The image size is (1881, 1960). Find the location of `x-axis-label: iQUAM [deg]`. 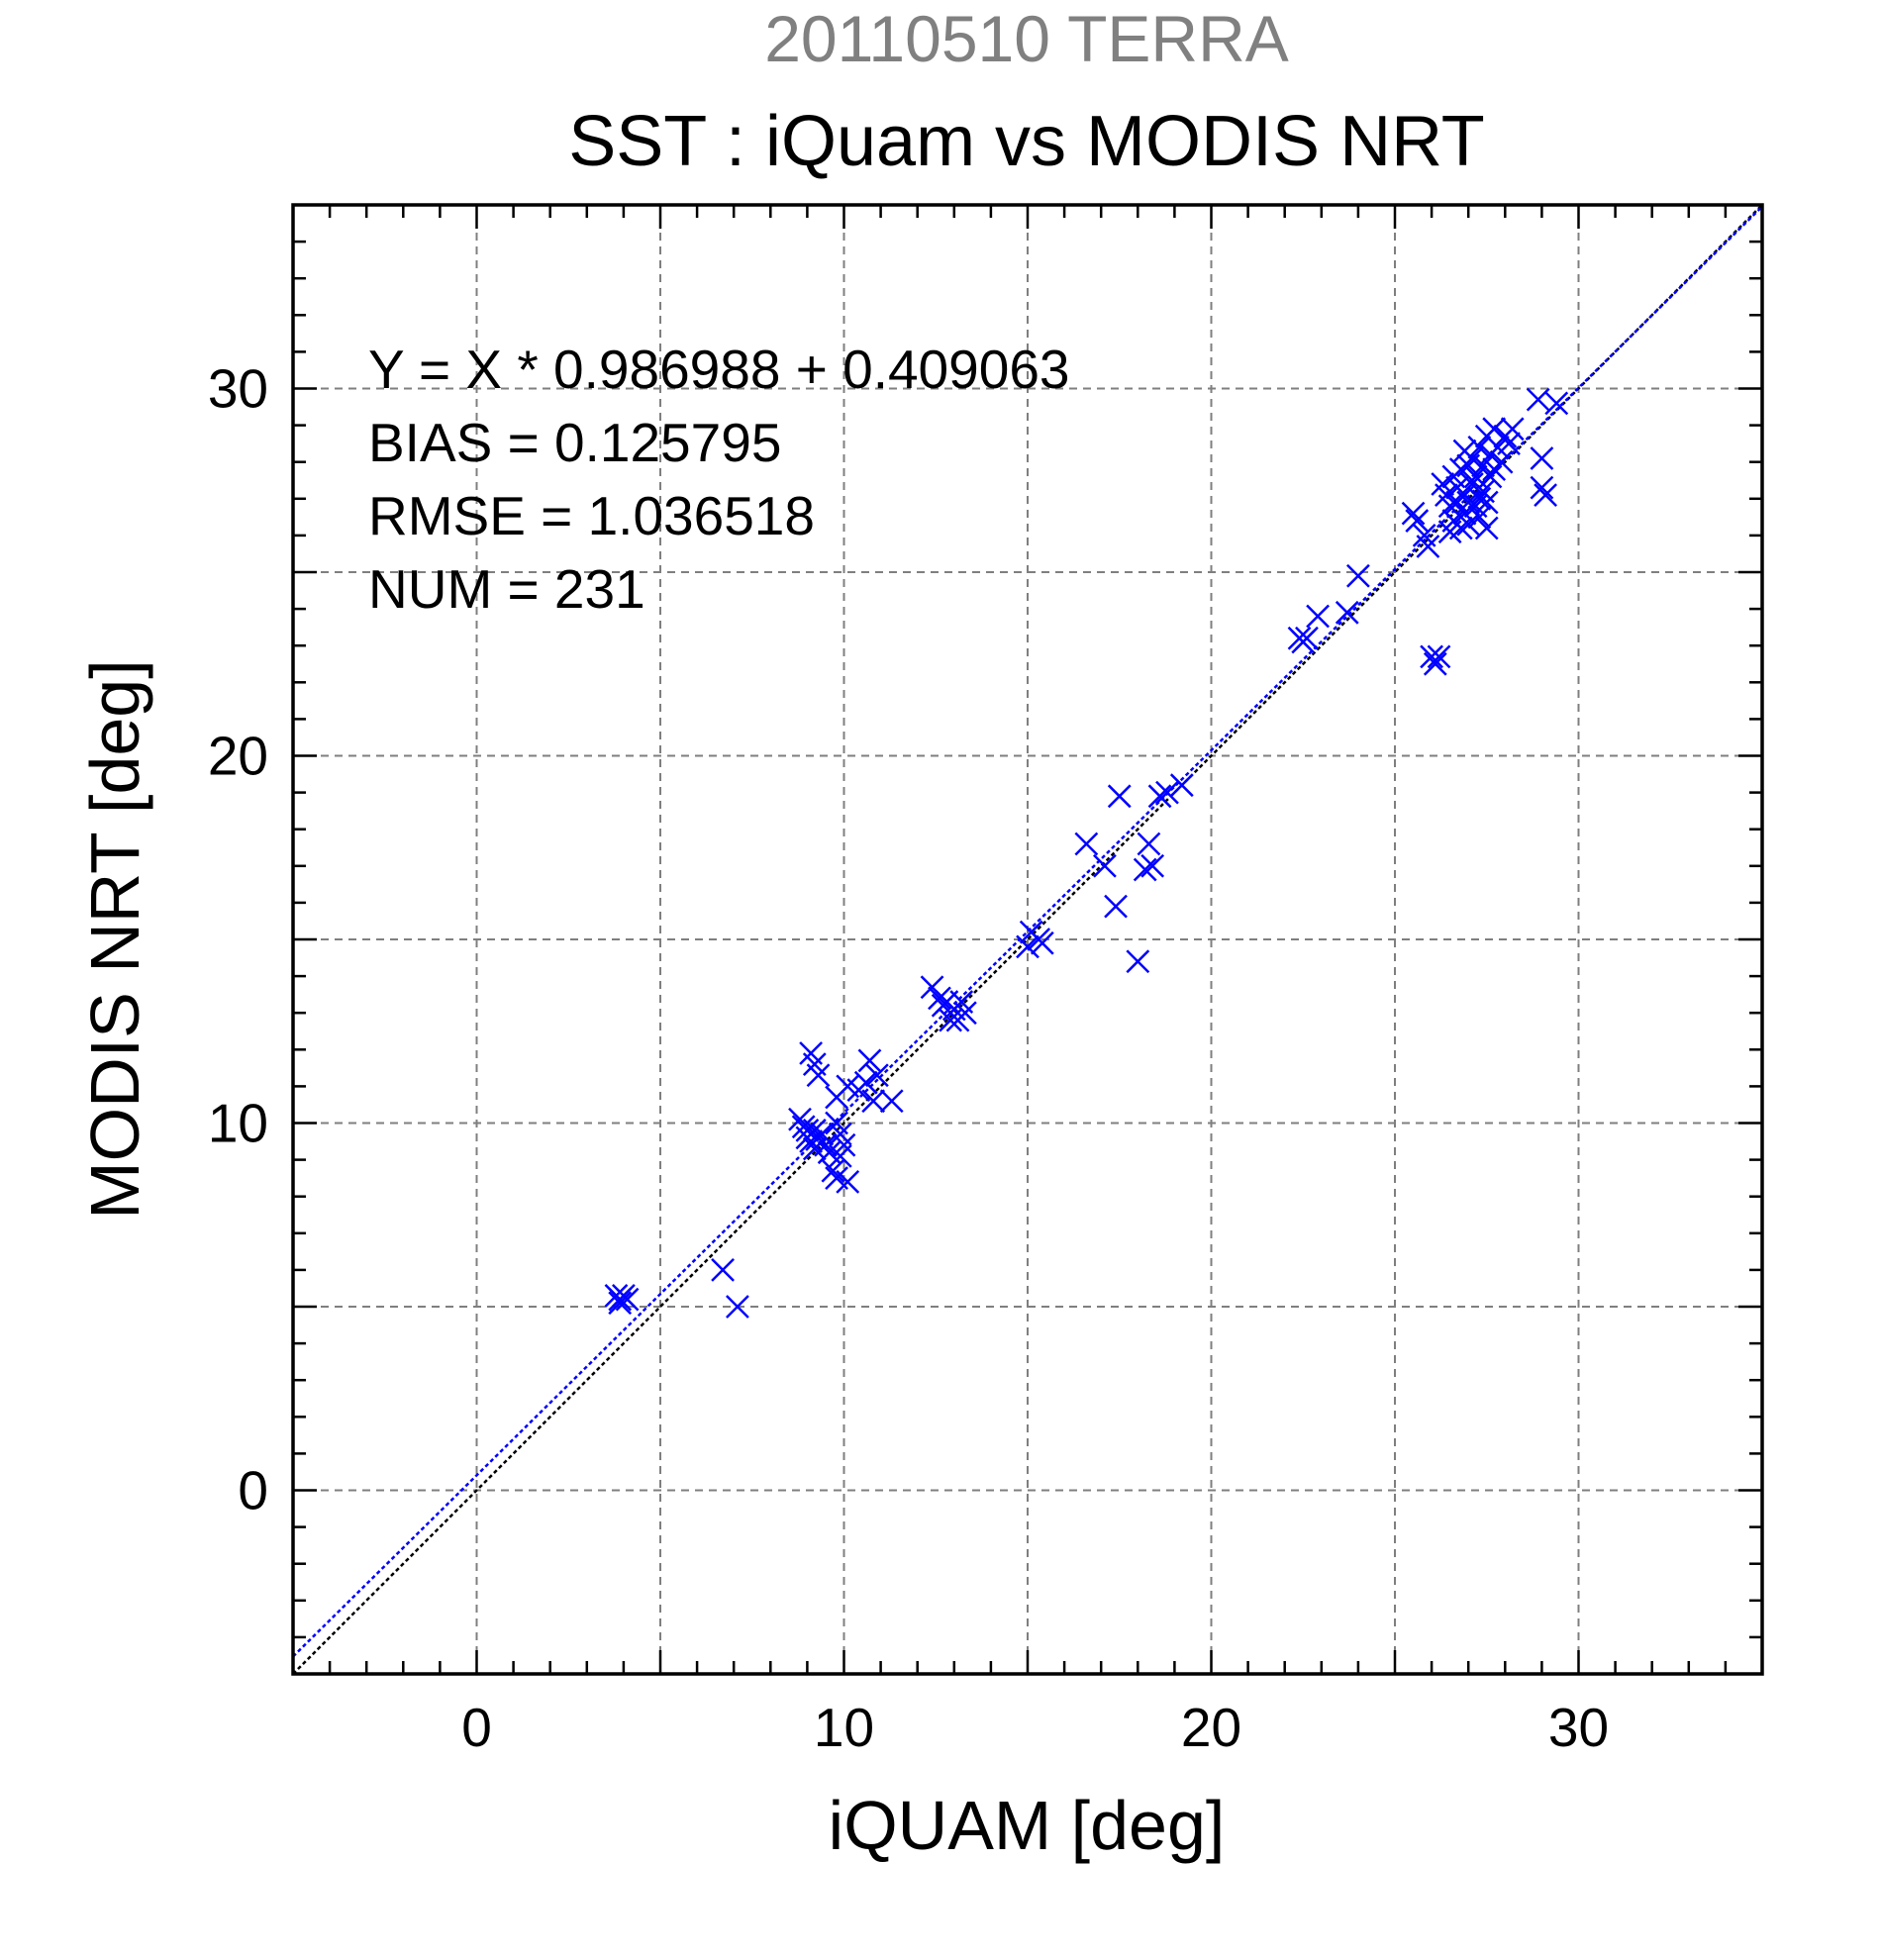

x-axis-label: iQUAM [deg] is located at coordinates (1027, 1825).